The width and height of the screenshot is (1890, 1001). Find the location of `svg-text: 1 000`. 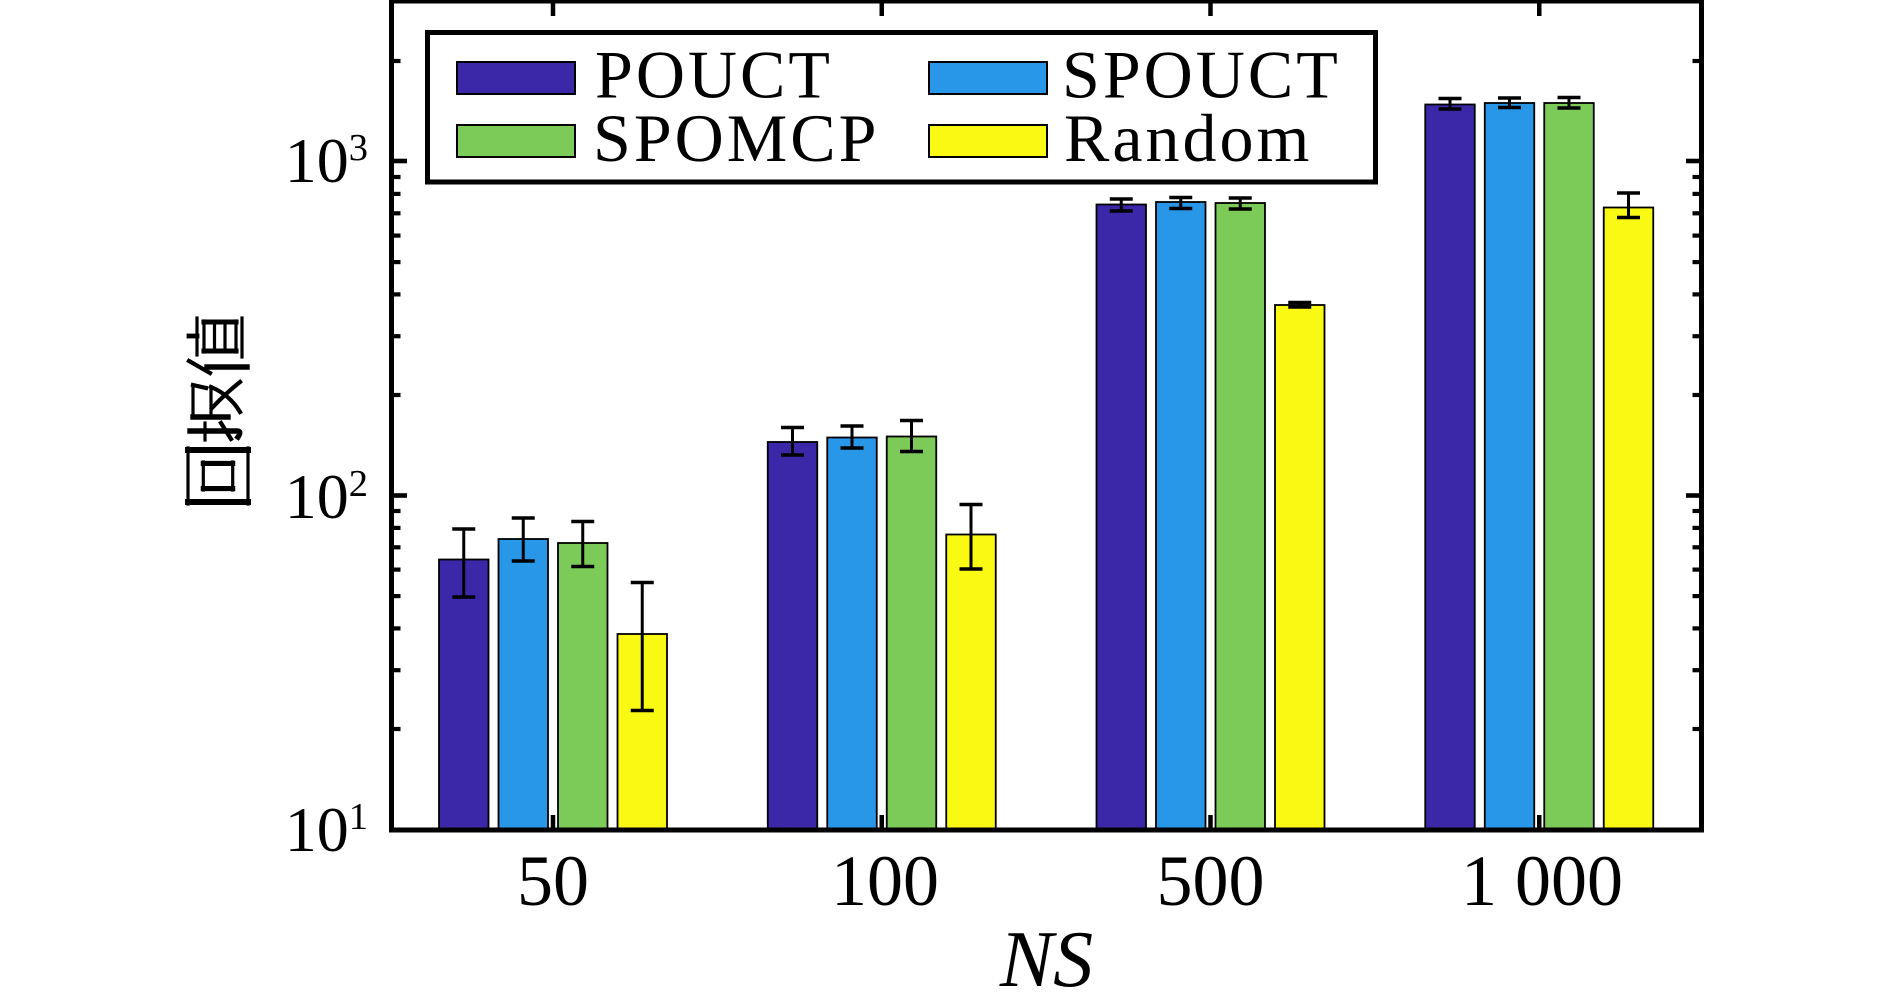

svg-text: 1 000 is located at coordinates (1542, 881).